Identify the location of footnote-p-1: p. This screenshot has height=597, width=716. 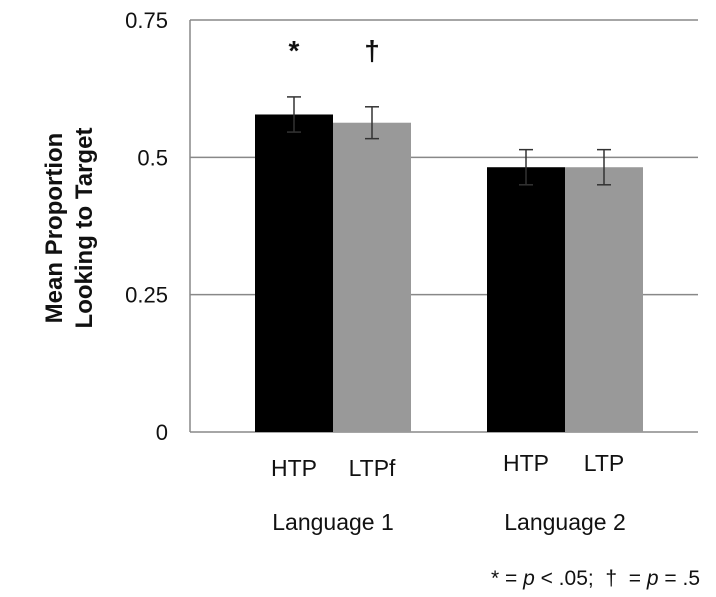
(528, 578).